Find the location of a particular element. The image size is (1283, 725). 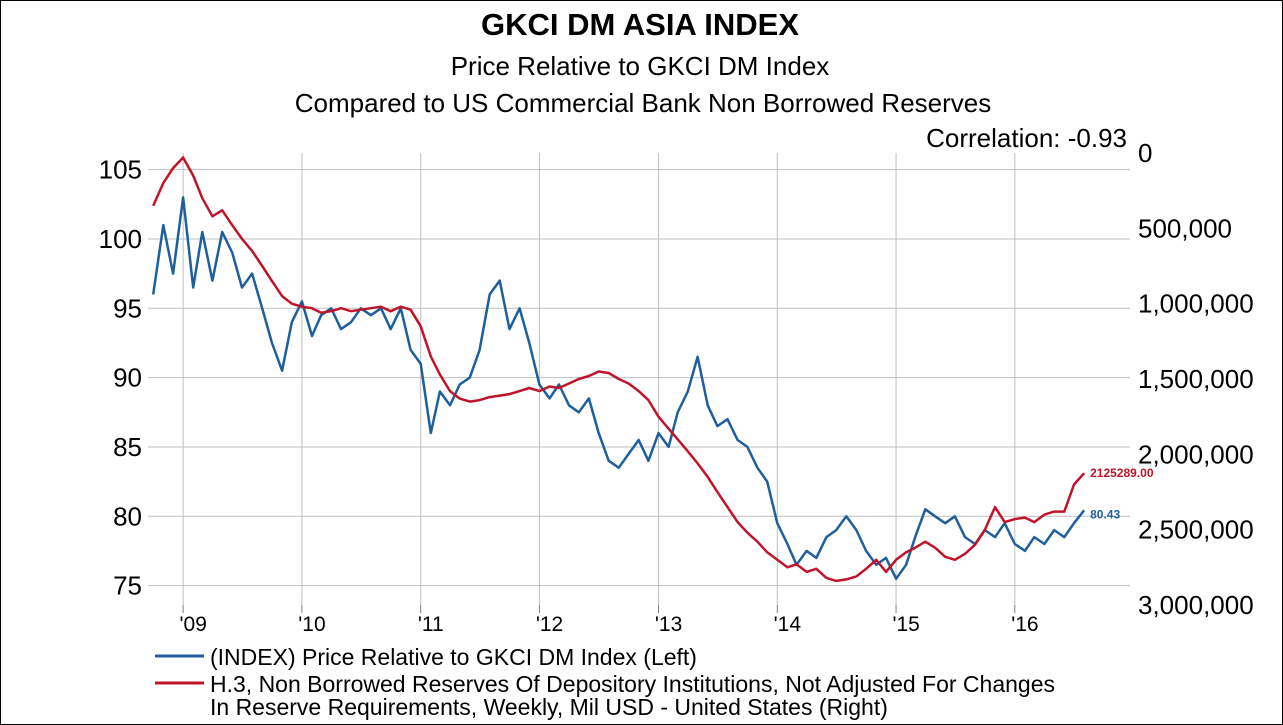

right-tick-label: 3,000,000 is located at coordinates (1196, 605).